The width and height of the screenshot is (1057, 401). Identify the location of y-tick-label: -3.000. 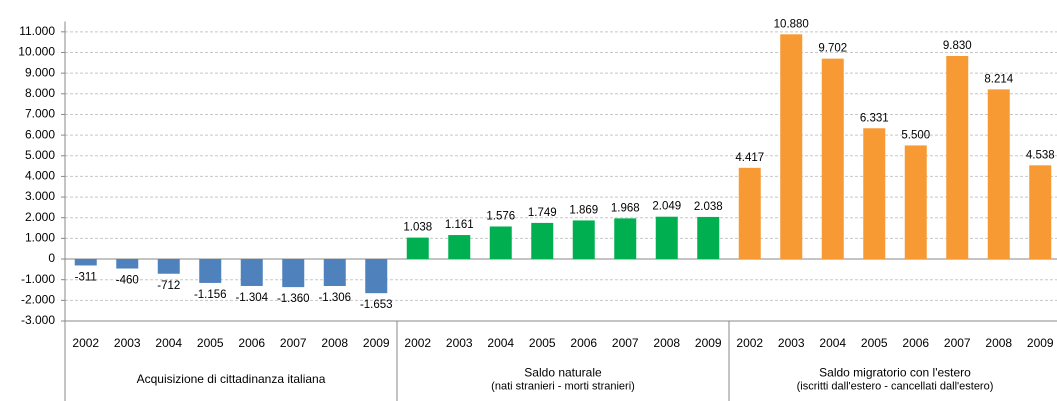
(38, 320).